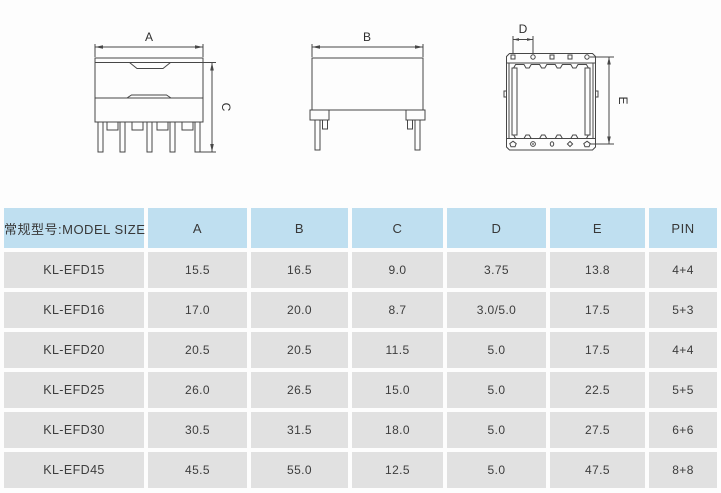  What do you see at coordinates (551, 102) in the screenshot?
I see `top-outline` at bounding box center [551, 102].